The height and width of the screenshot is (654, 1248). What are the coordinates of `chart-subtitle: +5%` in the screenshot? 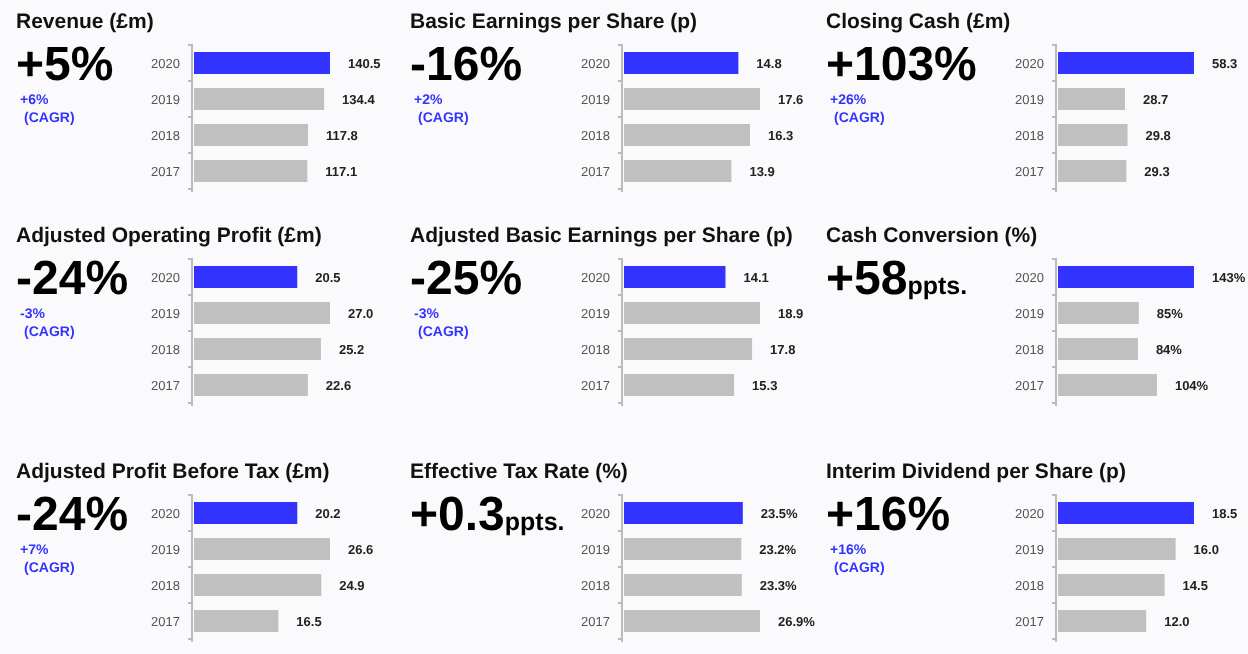 It's located at (65, 65).